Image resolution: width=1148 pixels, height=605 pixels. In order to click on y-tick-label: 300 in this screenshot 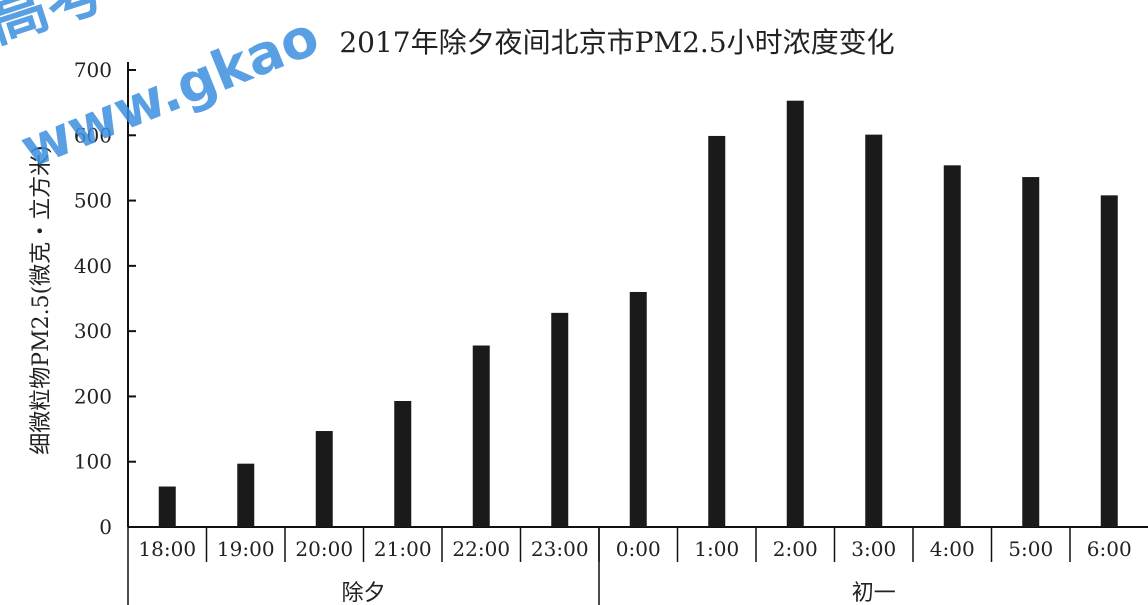, I will do `click(93, 331)`.